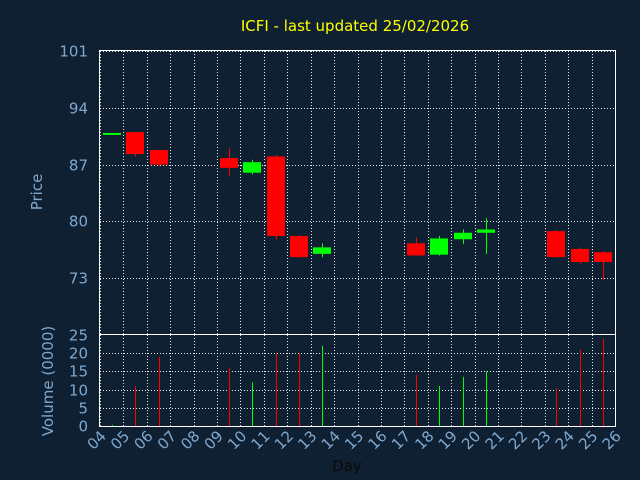 This screenshot has width=640, height=480. I want to click on x-tick-label: 08, so click(190, 440).